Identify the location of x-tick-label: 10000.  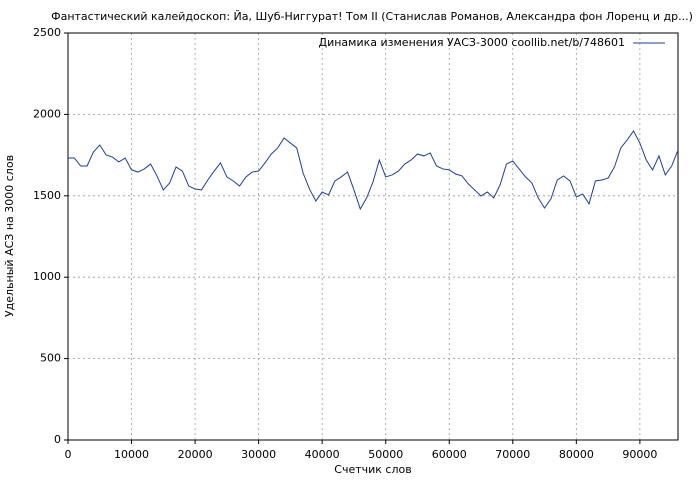
(131, 454).